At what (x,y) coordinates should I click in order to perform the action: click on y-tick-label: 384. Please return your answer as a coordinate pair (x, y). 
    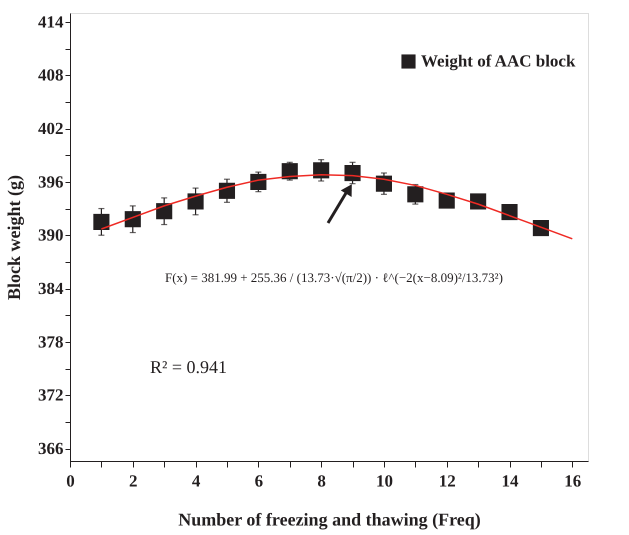
    Looking at the image, I should click on (51, 288).